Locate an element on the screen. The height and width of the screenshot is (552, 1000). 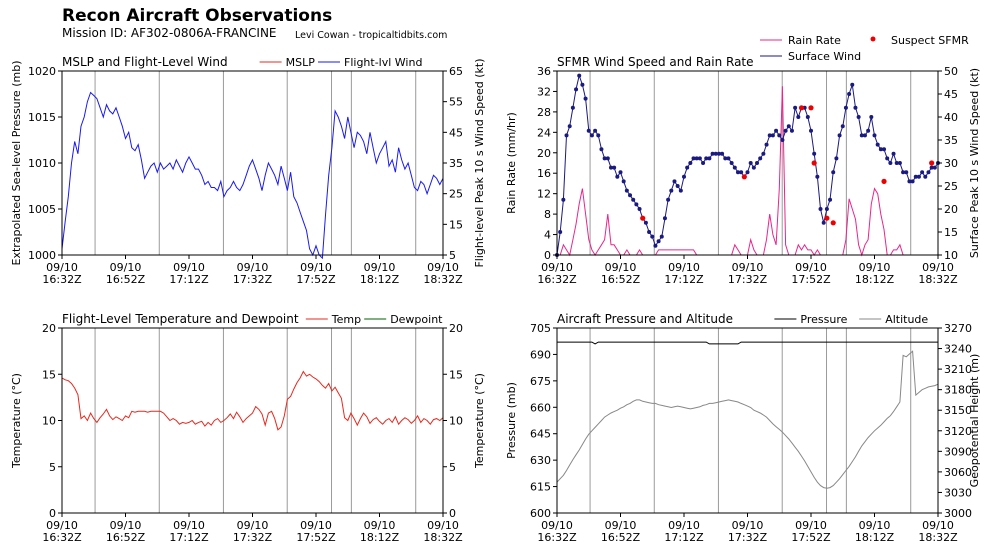
x-tick-time: 17:52Z is located at coordinates (316, 537).